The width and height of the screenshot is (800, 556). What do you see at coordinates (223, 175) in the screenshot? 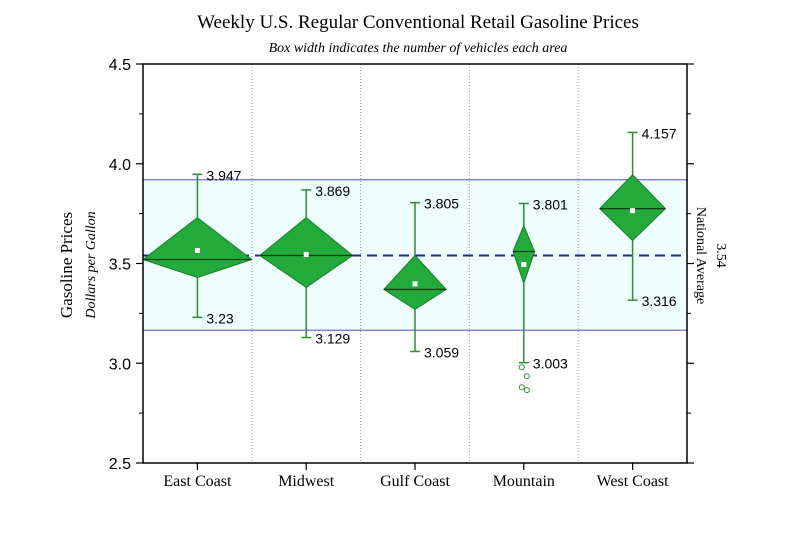
I see `max-value-label: 3.947` at bounding box center [223, 175].